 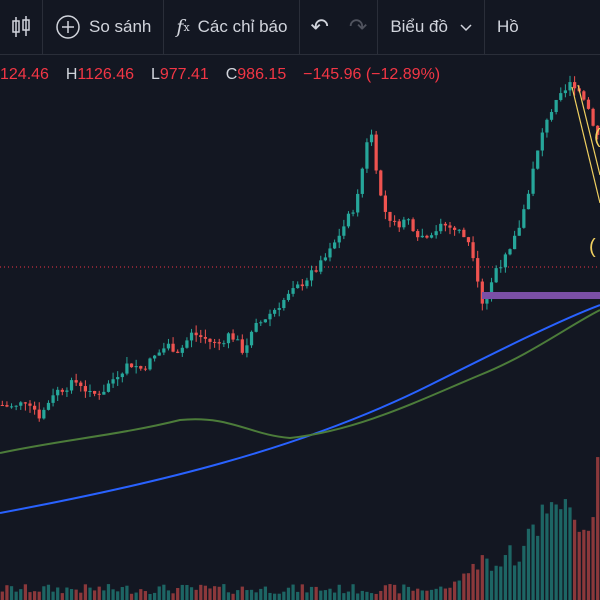 I want to click on annotation-line, so click(x=588, y=130).